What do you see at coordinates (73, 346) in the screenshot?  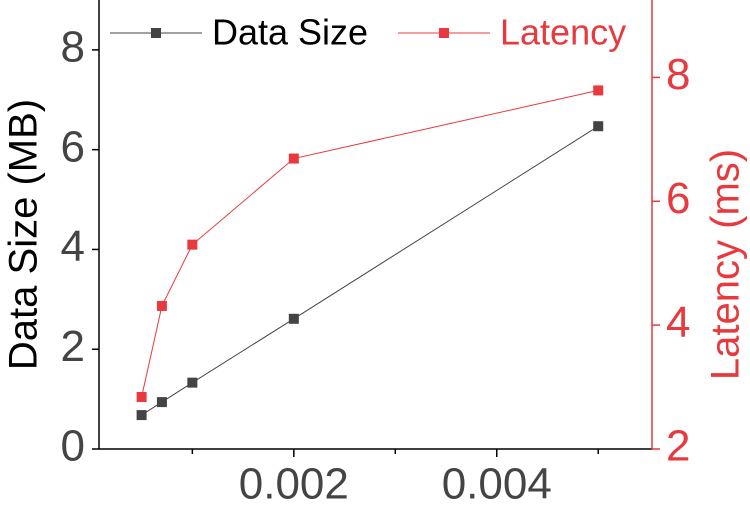 I see `y-tick-label: 2` at bounding box center [73, 346].